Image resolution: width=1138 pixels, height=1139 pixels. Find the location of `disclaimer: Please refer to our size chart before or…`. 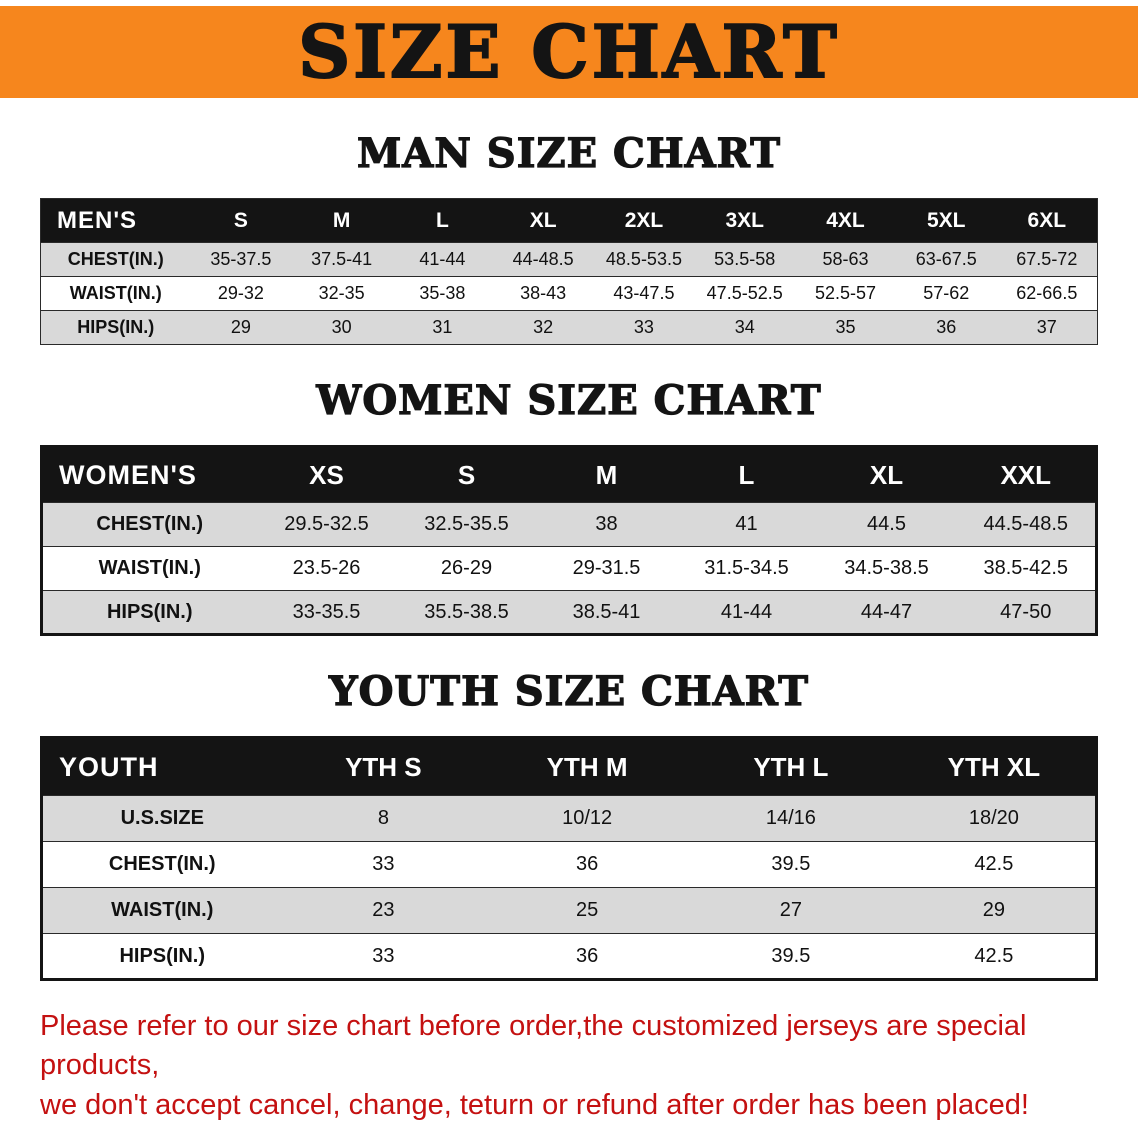

disclaimer: Please refer to our size chart before or… is located at coordinates (571, 1066).